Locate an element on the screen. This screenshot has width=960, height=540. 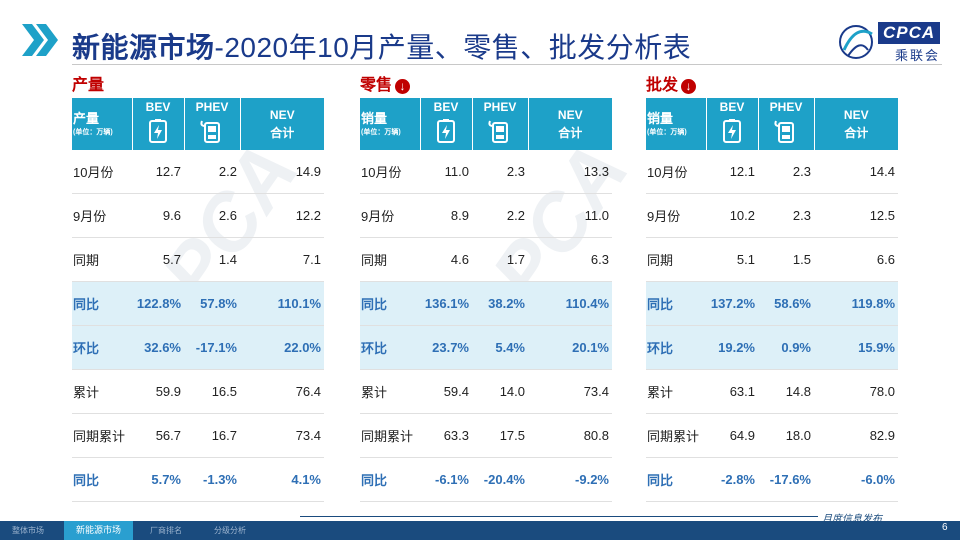
slide-header: 新能源市场-2020年10月产量、零售、批发分析表 CPCA 乘联会 is located at coordinates (480, 39).